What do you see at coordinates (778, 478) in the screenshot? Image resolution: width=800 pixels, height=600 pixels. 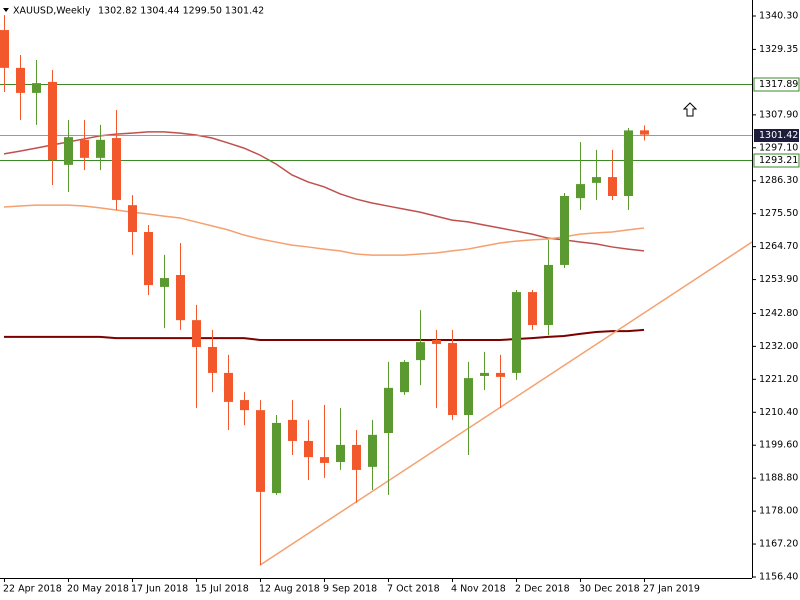 I see `y-tick-label: 1188.80` at bounding box center [778, 478].